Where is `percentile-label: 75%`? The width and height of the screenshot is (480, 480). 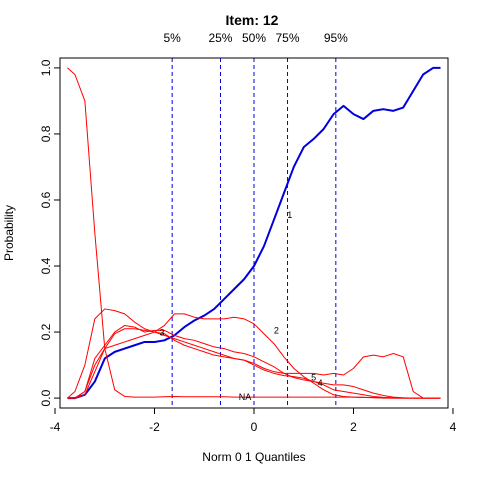 percentile-label: 75% is located at coordinates (288, 38).